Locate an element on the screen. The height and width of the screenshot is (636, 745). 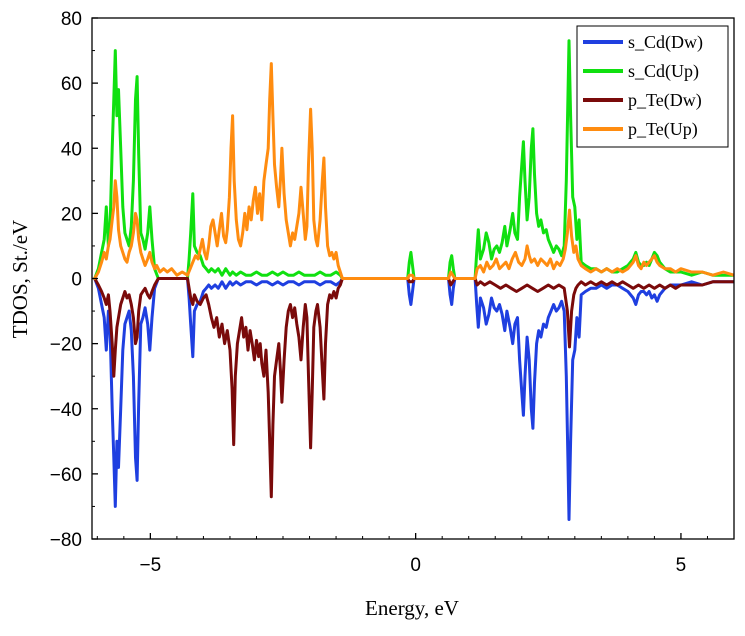
x-tick-label: −5 is located at coordinates (151, 565).